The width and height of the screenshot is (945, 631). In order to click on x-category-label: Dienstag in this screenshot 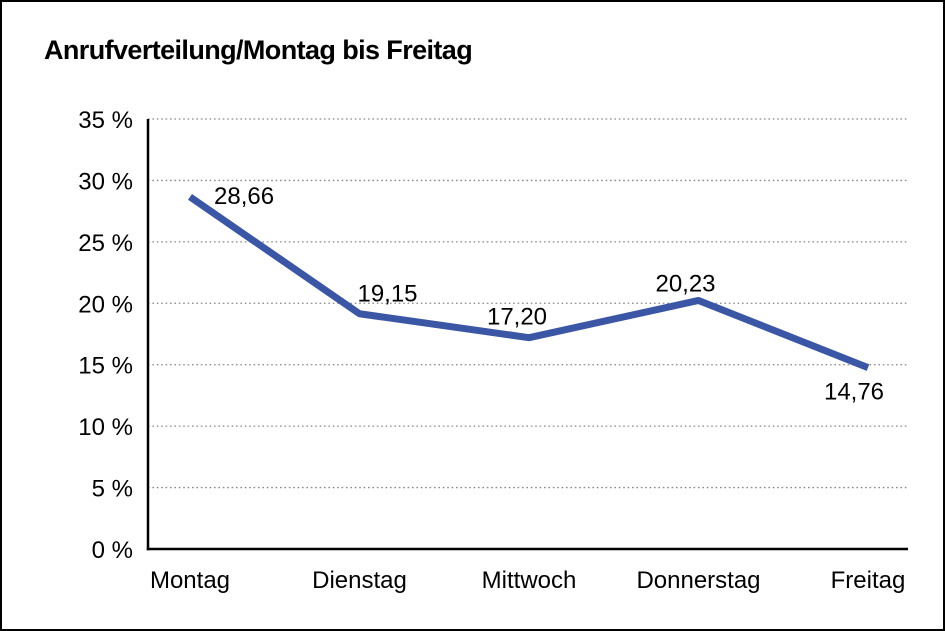, I will do `click(359, 580)`.